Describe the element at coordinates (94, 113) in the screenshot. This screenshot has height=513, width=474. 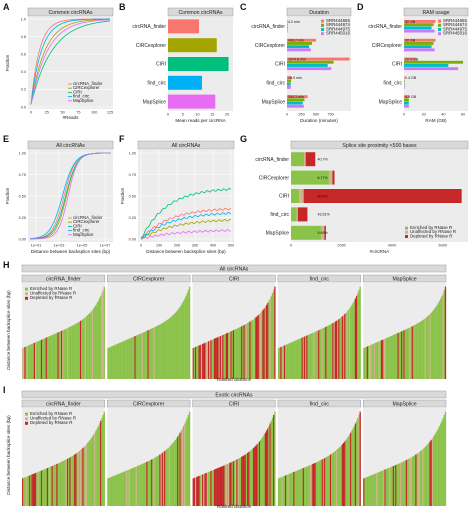
I see `a-xtick: 100` at that location.